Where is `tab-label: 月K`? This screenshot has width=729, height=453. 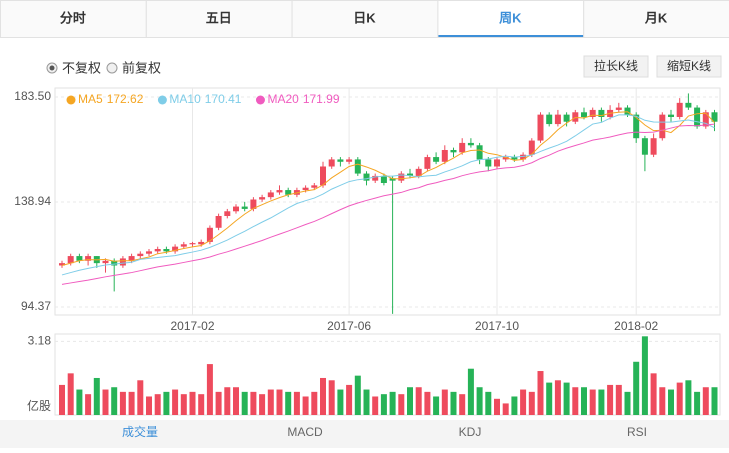 tab-label: 月K is located at coordinates (656, 17).